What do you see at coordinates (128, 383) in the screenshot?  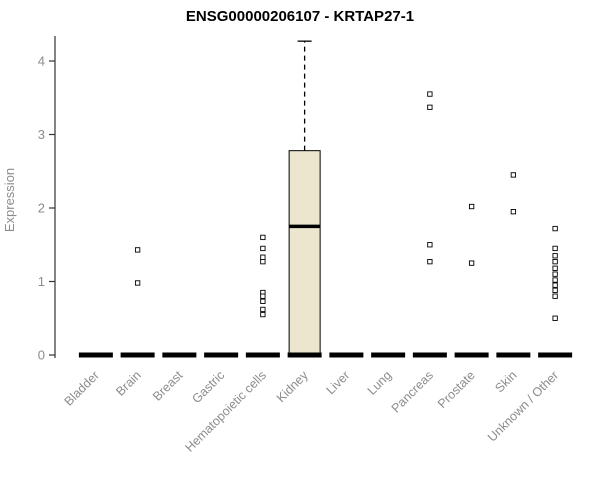 I see `x-axis-label: Brain` at bounding box center [128, 383].